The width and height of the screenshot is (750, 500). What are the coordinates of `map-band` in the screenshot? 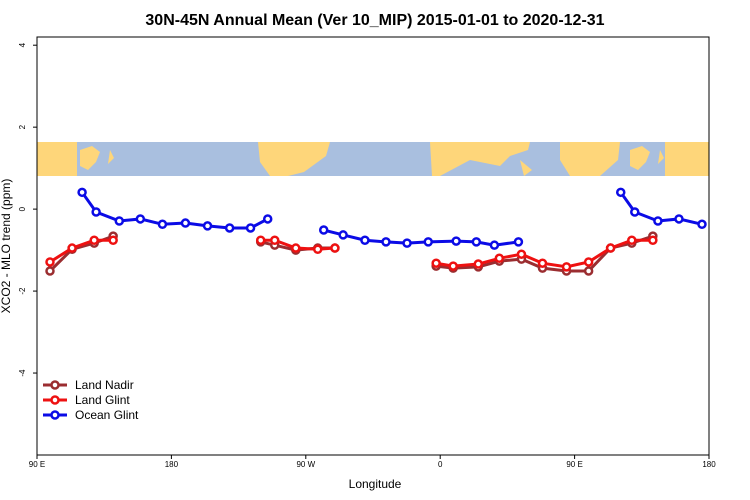 It's located at (373, 159).